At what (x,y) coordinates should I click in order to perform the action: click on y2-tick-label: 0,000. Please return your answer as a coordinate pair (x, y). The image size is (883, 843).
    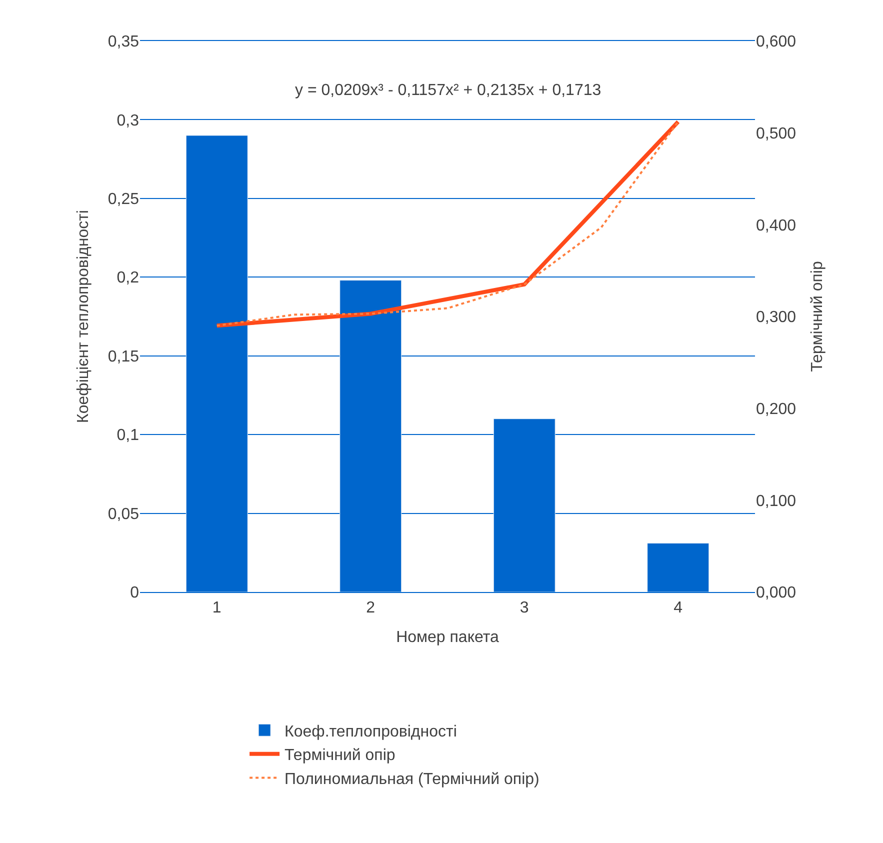
    Looking at the image, I should click on (776, 593).